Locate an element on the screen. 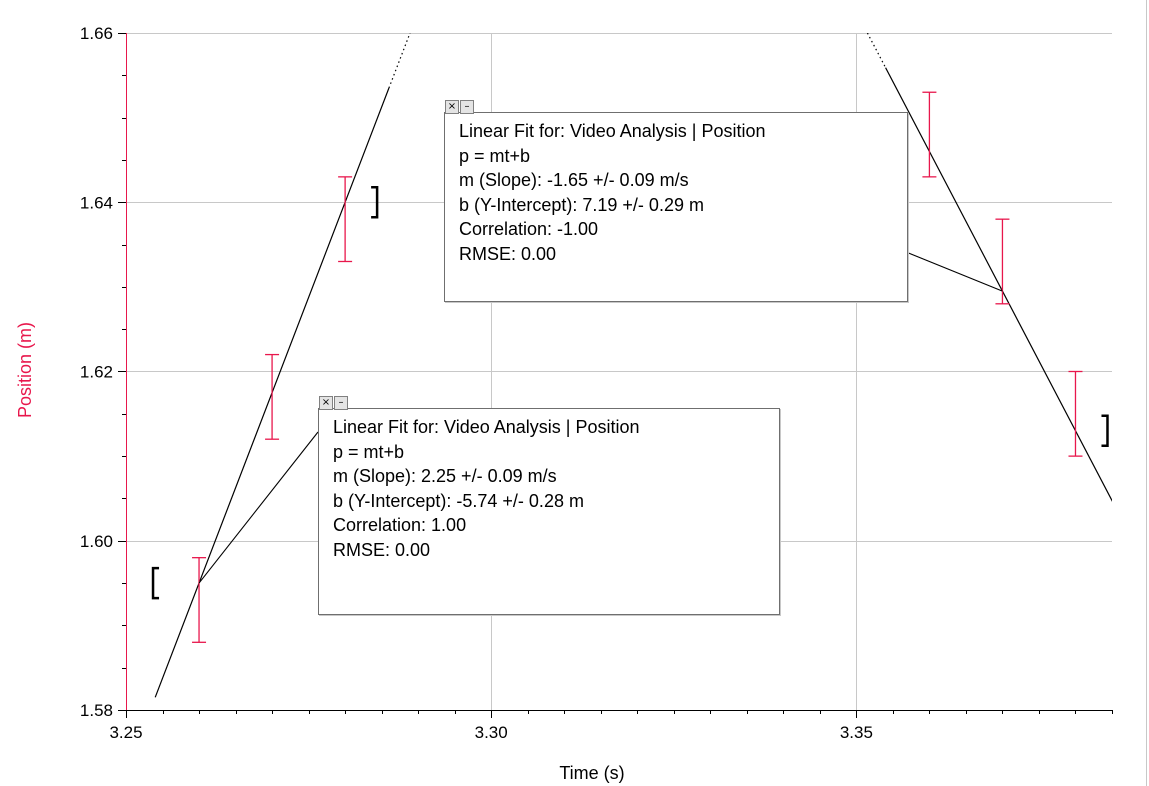 This screenshot has height=786, width=1149. y-tick-label: 1.62 is located at coordinates (96, 372).